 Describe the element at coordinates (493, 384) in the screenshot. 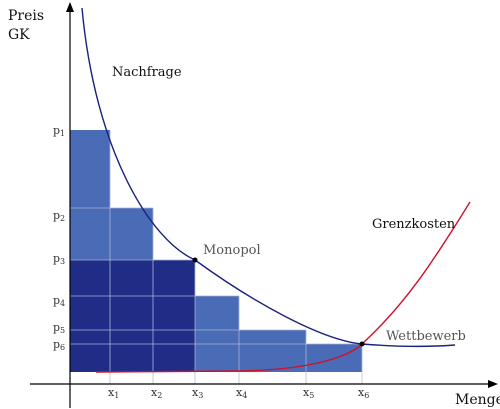

I see `x-axis-arrow` at that location.